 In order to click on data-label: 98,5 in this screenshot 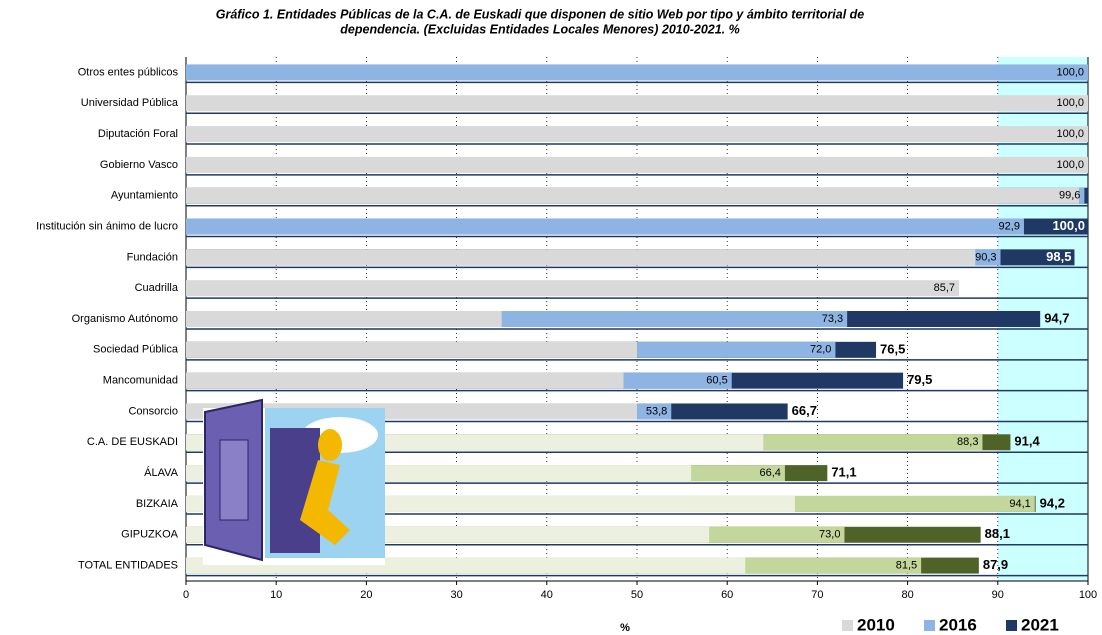, I will do `click(1058, 256)`.